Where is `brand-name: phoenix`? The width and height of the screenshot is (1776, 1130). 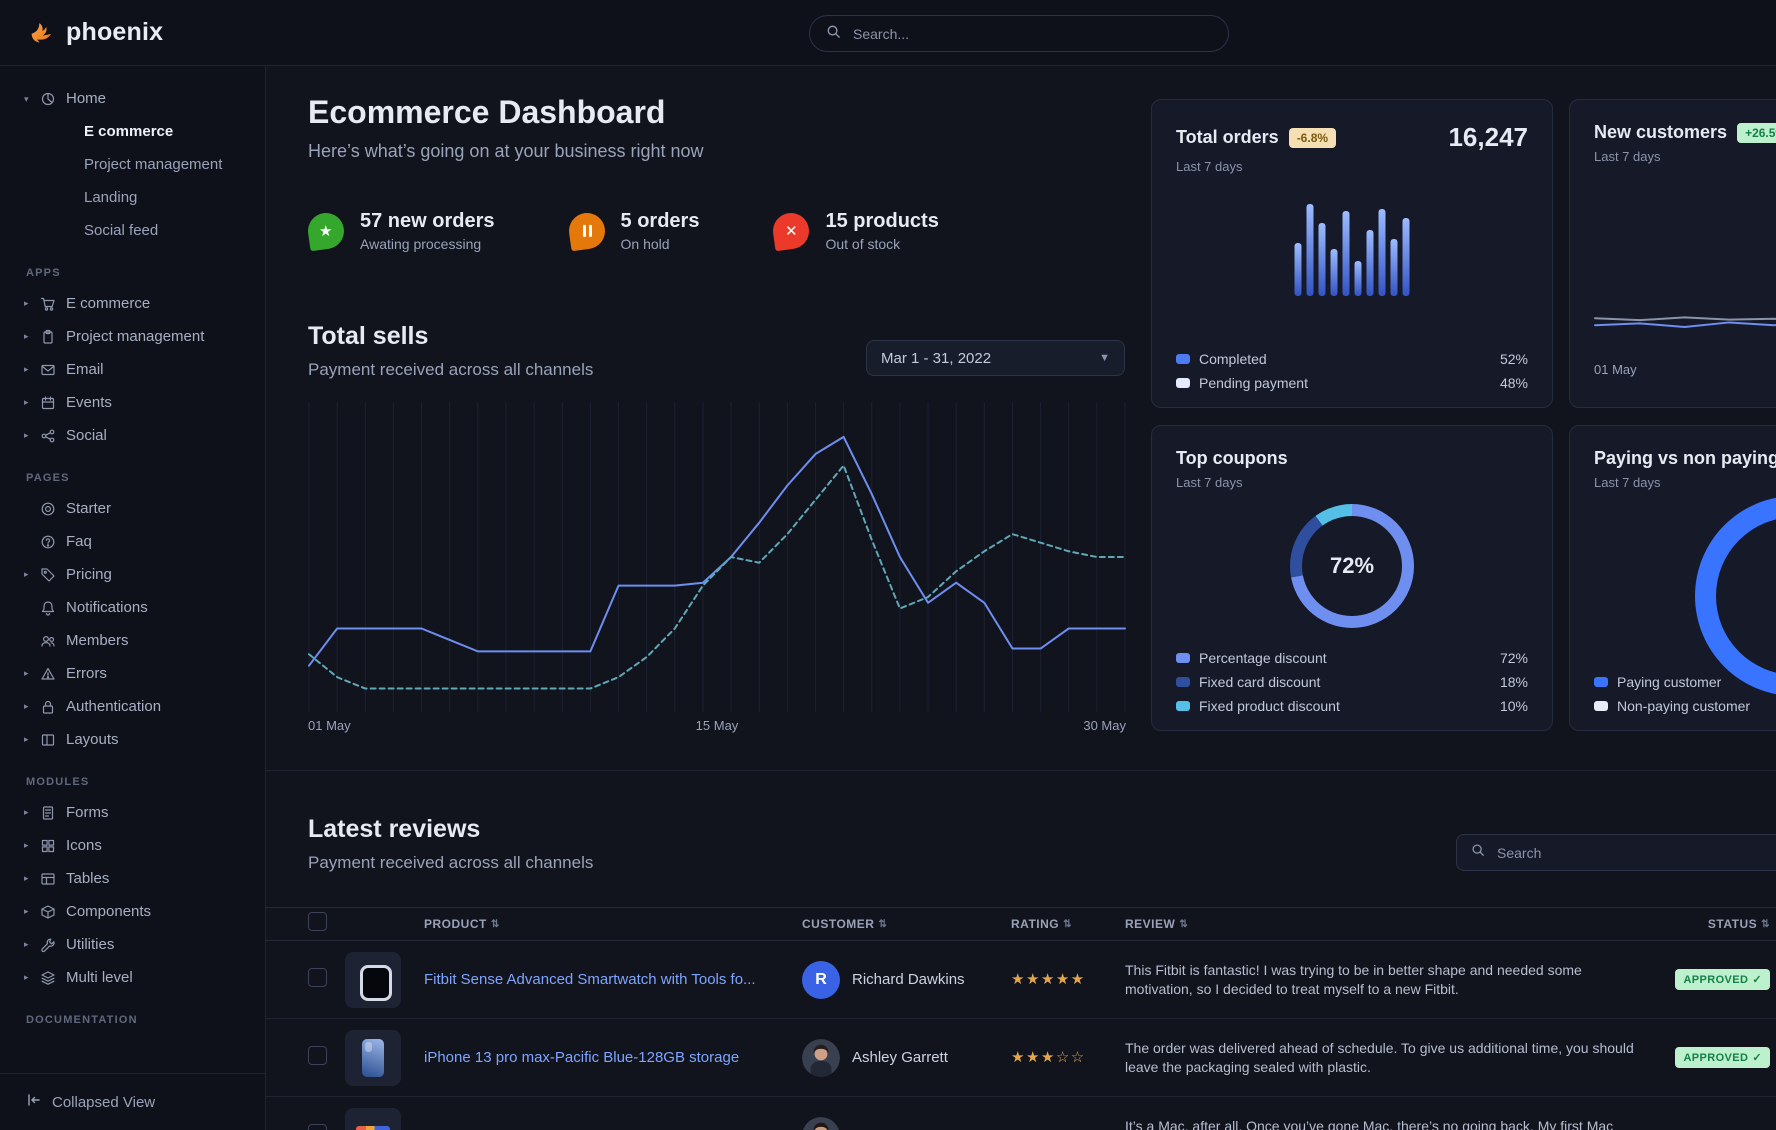
brand-name: phoenix is located at coordinates (115, 32).